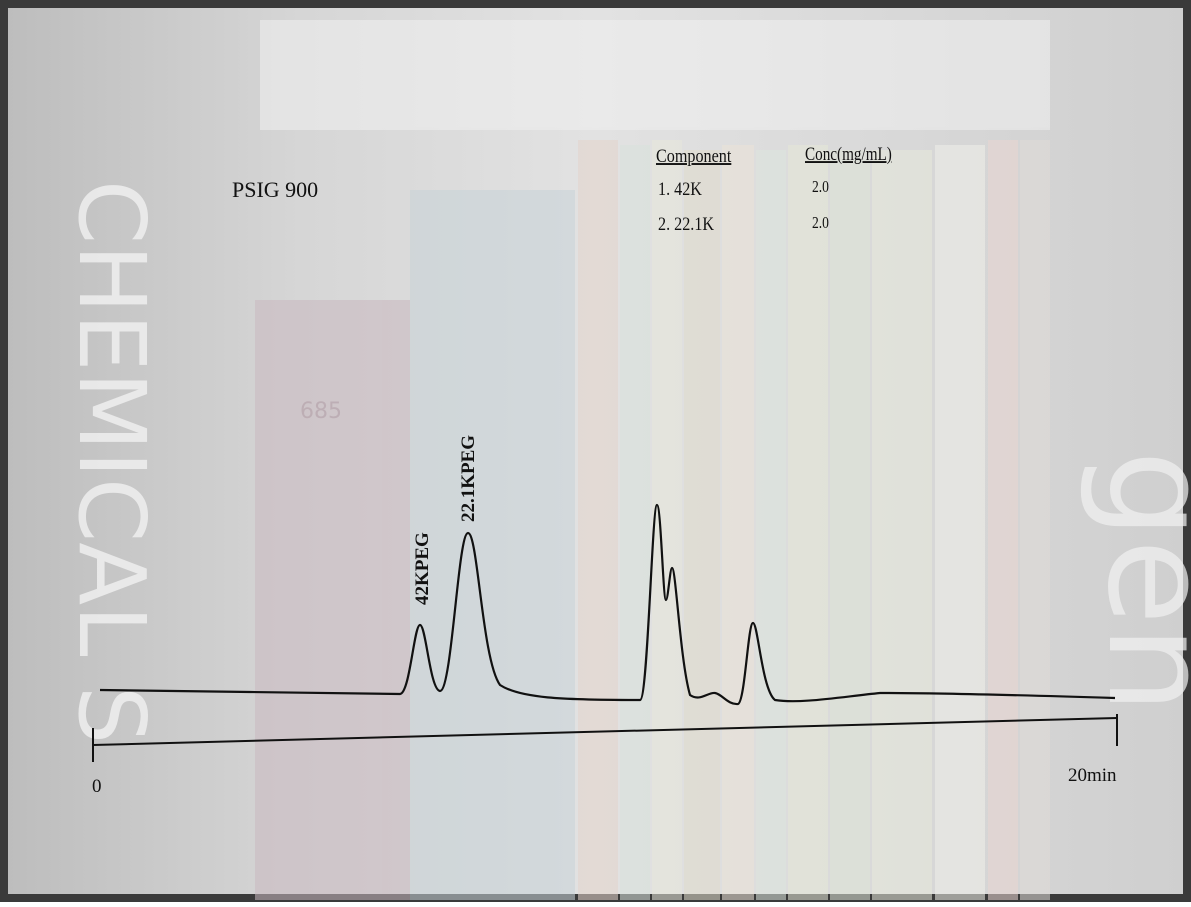 The width and height of the screenshot is (1191, 907). I want to click on background-text: 685, so click(321, 411).